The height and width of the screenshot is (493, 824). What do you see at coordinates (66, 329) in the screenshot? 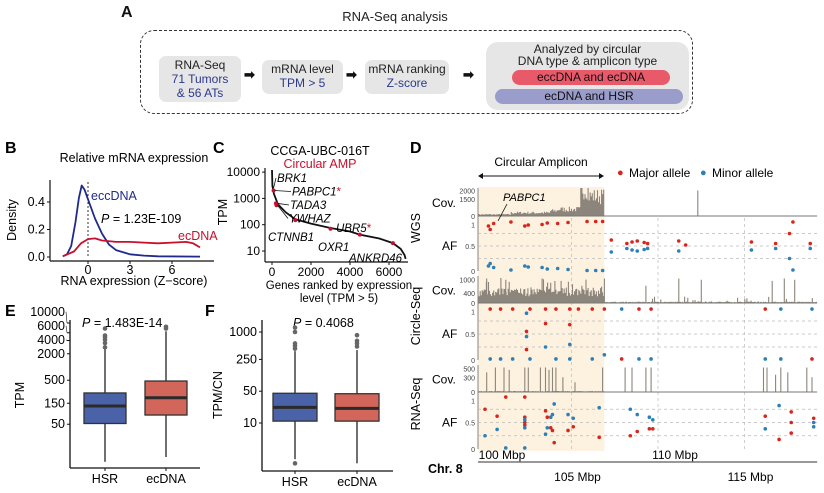
I see `y-tick-leader` at bounding box center [66, 329].